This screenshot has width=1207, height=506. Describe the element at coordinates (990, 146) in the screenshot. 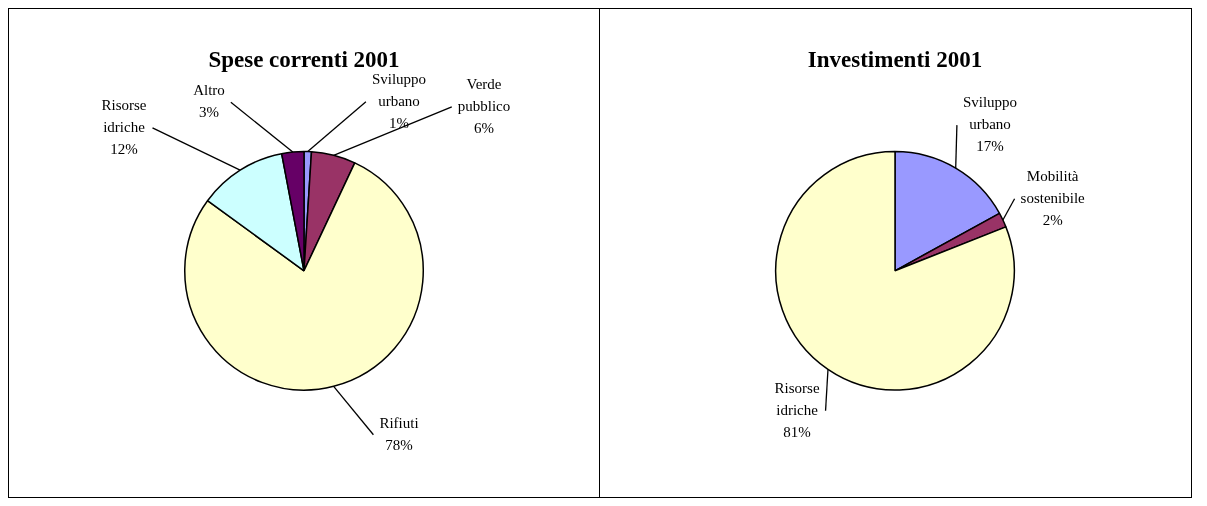

I see `data-label: 17%` at that location.